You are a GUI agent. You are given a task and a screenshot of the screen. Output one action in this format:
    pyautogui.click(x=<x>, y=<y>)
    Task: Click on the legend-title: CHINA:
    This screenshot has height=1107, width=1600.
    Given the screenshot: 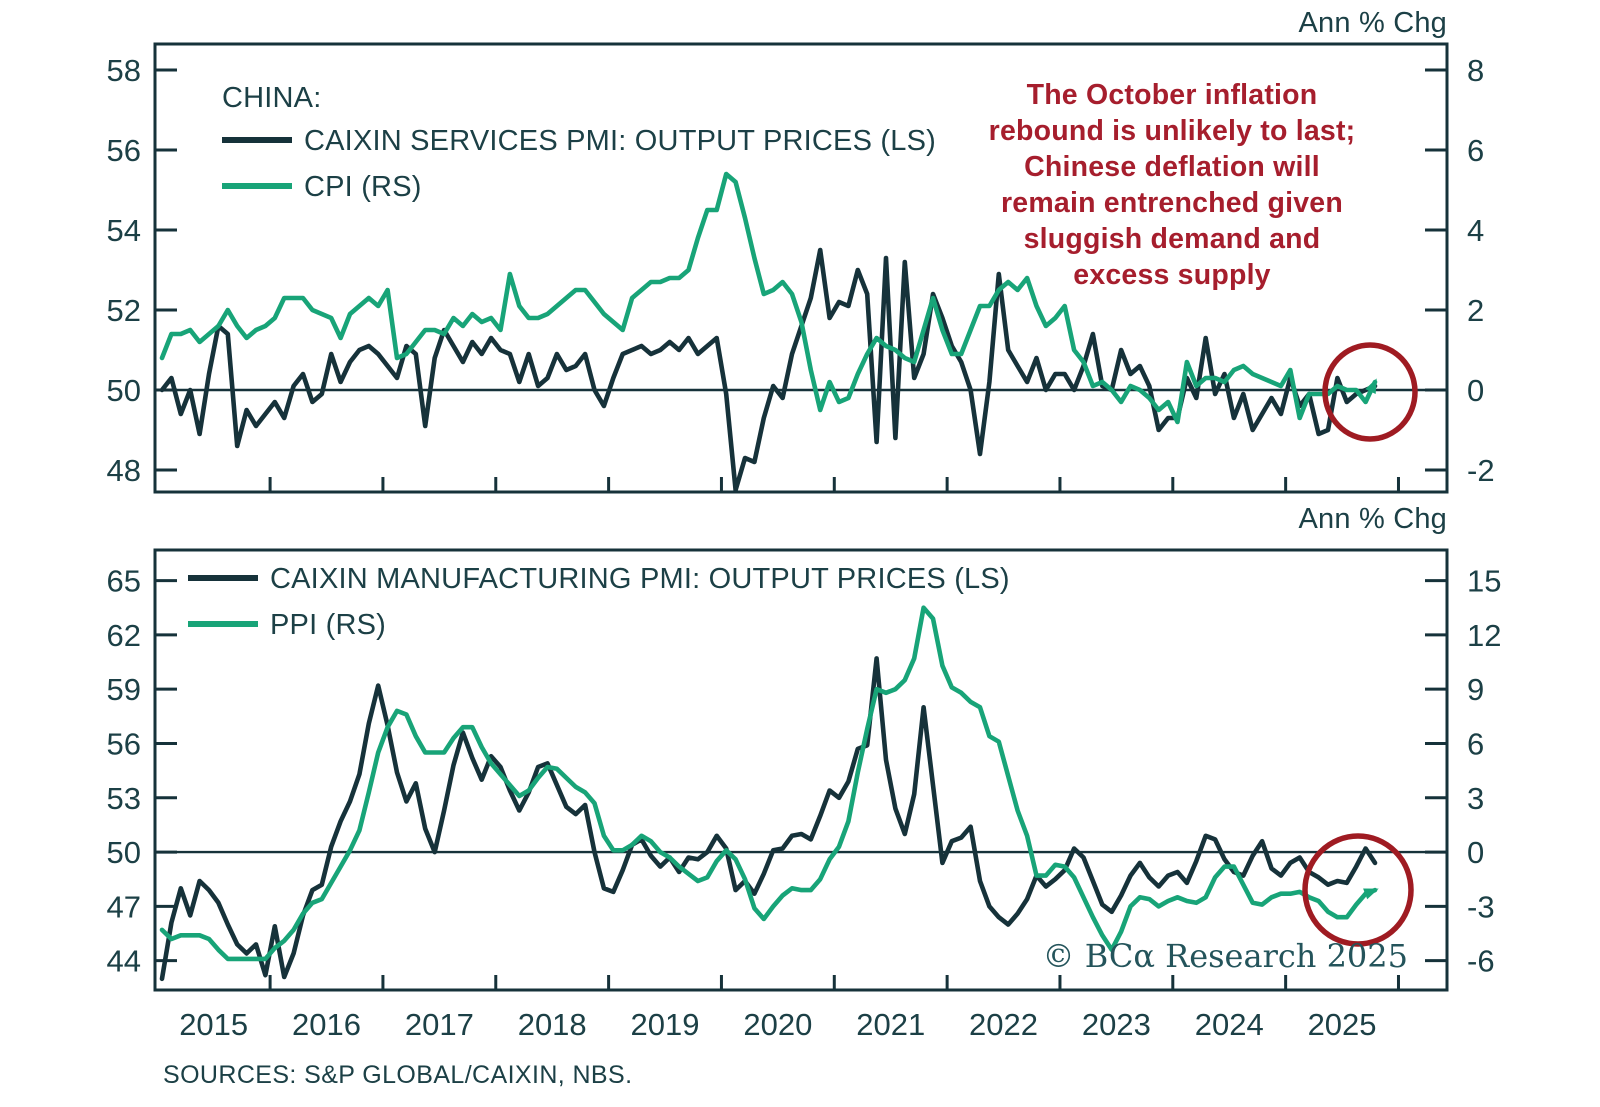 What is the action you would take?
    pyautogui.click(x=272, y=98)
    